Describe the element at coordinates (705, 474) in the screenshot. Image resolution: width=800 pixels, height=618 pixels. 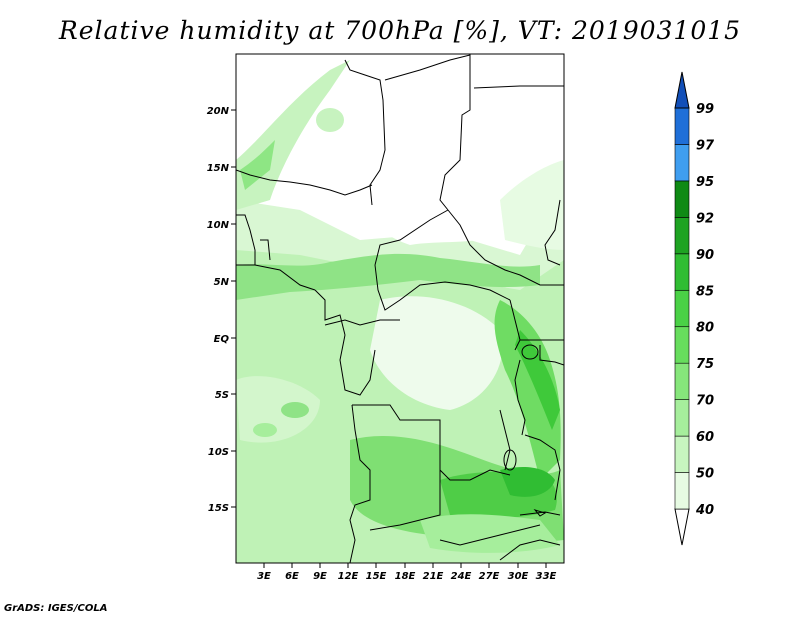
I see `colorbar-label: 50` at that location.